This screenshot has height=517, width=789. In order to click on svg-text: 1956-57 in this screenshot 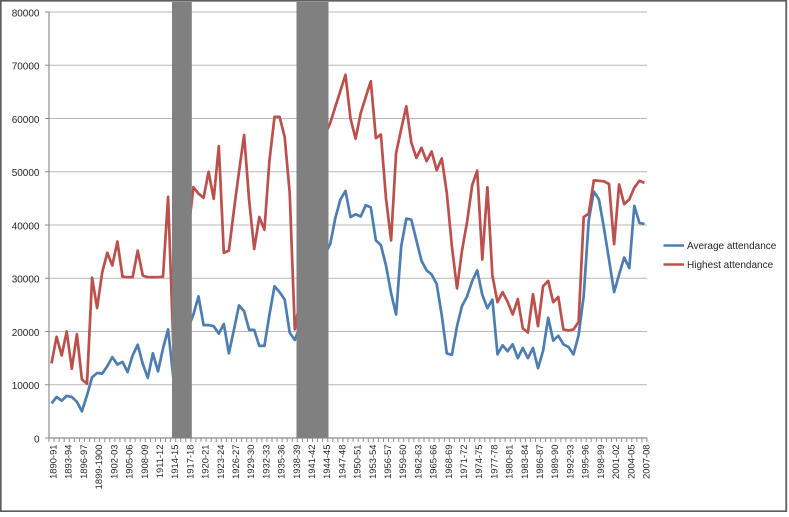, I will do `click(387, 462)`.